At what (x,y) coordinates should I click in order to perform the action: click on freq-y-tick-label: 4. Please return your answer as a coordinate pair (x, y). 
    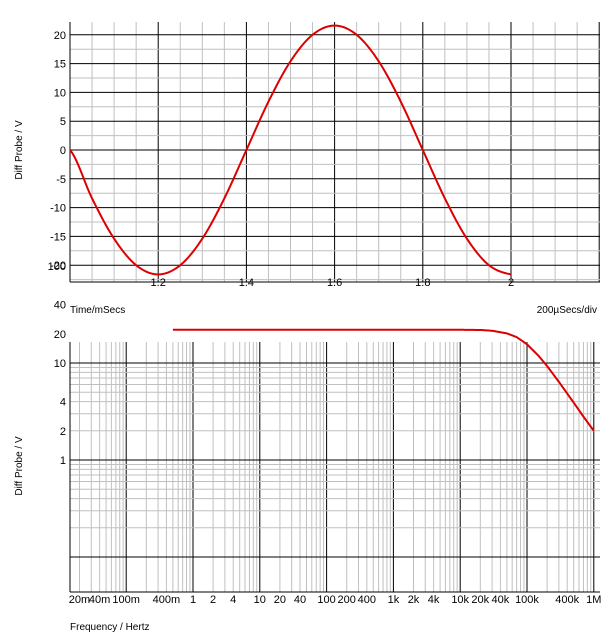
    Looking at the image, I should click on (63, 403).